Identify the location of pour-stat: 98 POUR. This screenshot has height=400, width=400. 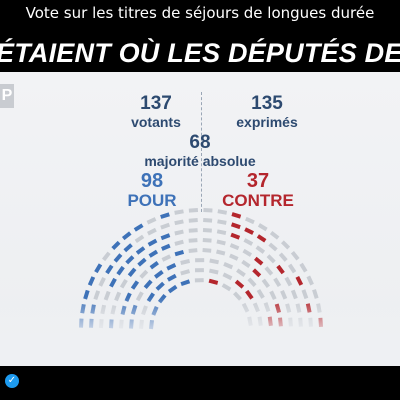
(152, 191).